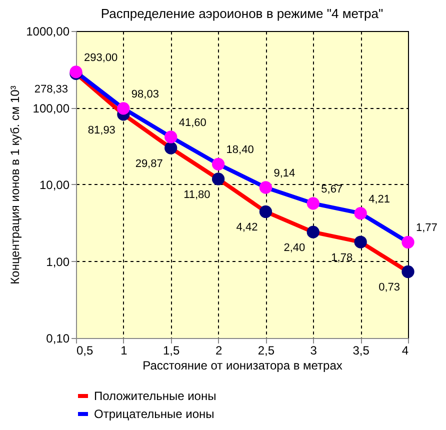 This screenshot has width=446, height=430. Describe the element at coordinates (48, 31) in the screenshot. I see `y-tick-label: 1000,00` at that location.